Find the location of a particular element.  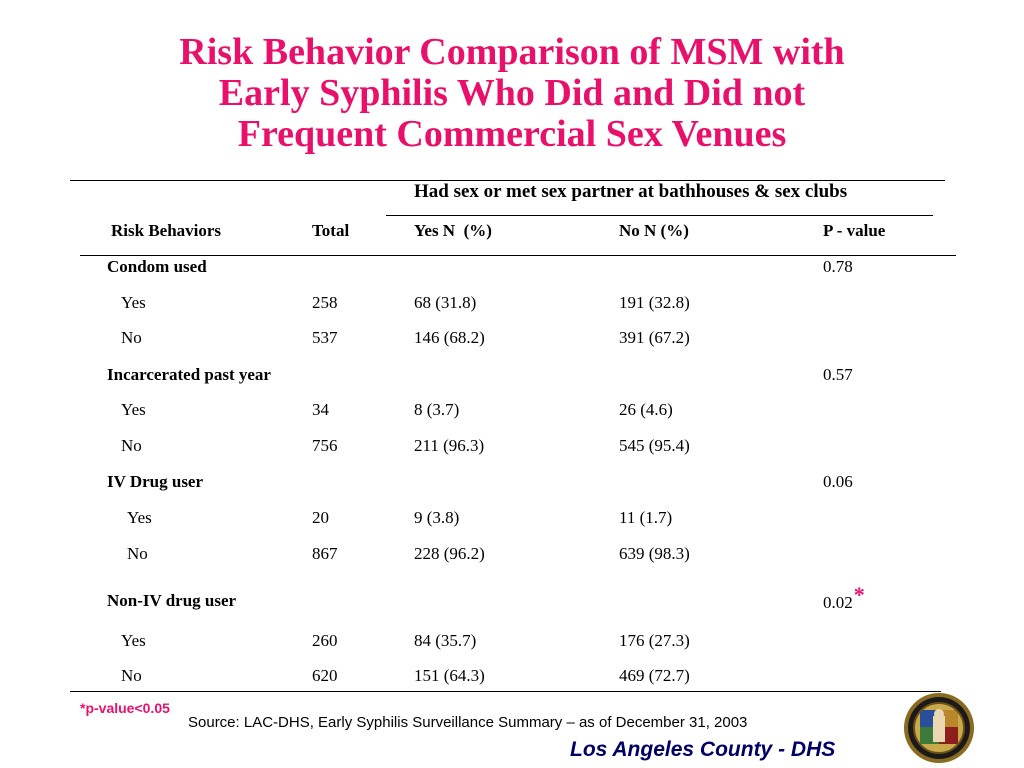

row-yes: 68 (31.8) is located at coordinates (445, 302).